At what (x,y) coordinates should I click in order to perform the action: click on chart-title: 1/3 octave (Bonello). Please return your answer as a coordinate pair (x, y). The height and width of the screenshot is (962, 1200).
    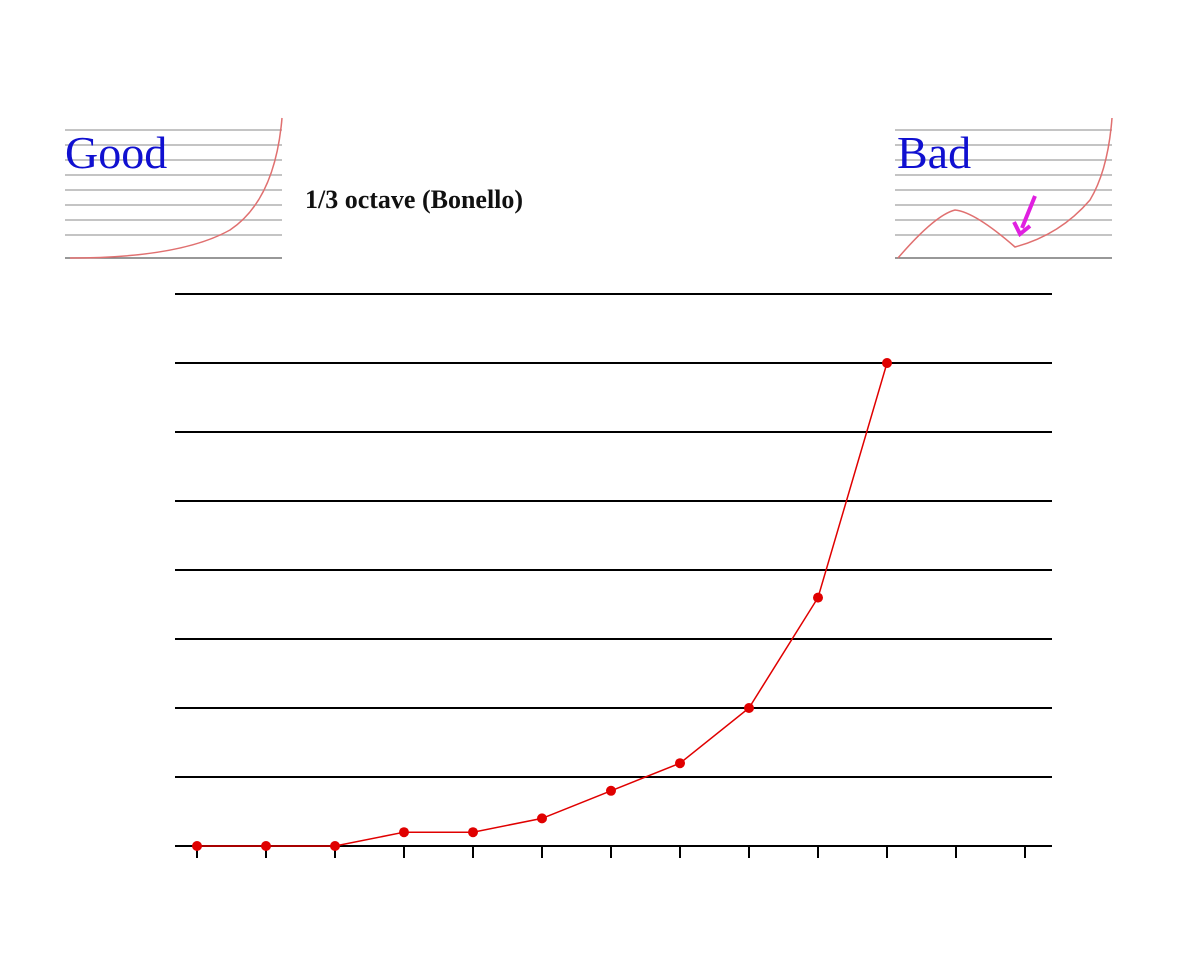
    Looking at the image, I should click on (414, 199).